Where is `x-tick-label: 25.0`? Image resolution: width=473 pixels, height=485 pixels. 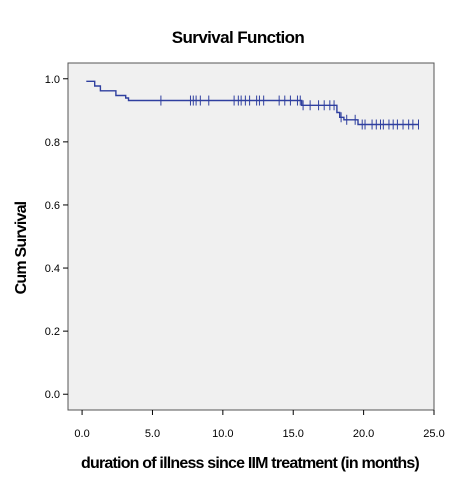 x-tick-label: 25.0 is located at coordinates (433, 434).